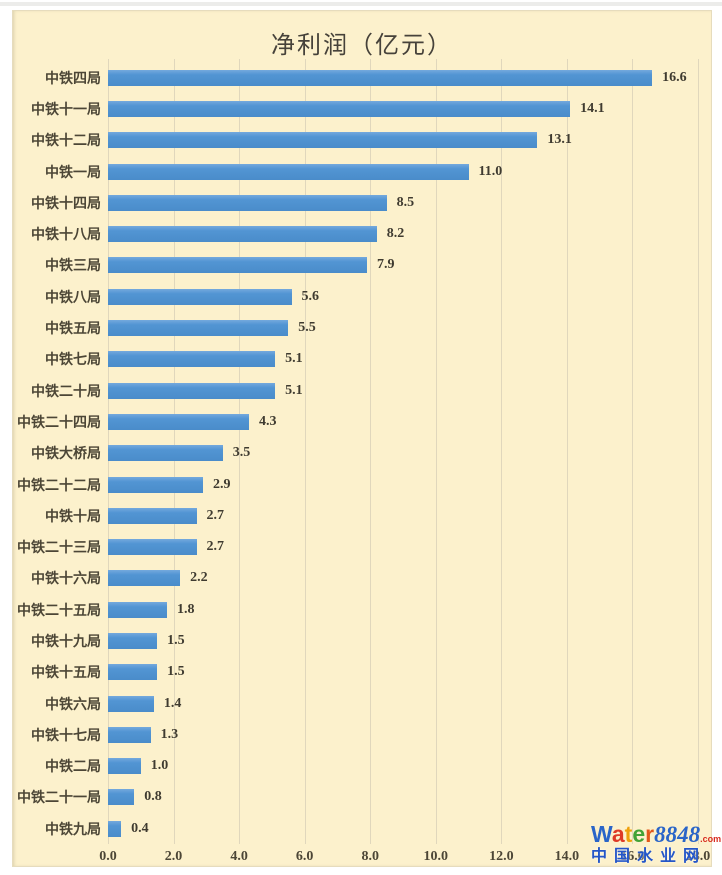 This screenshot has height=875, width=722. Describe the element at coordinates (172, 703) in the screenshot. I see `value-label: 1.4` at that location.